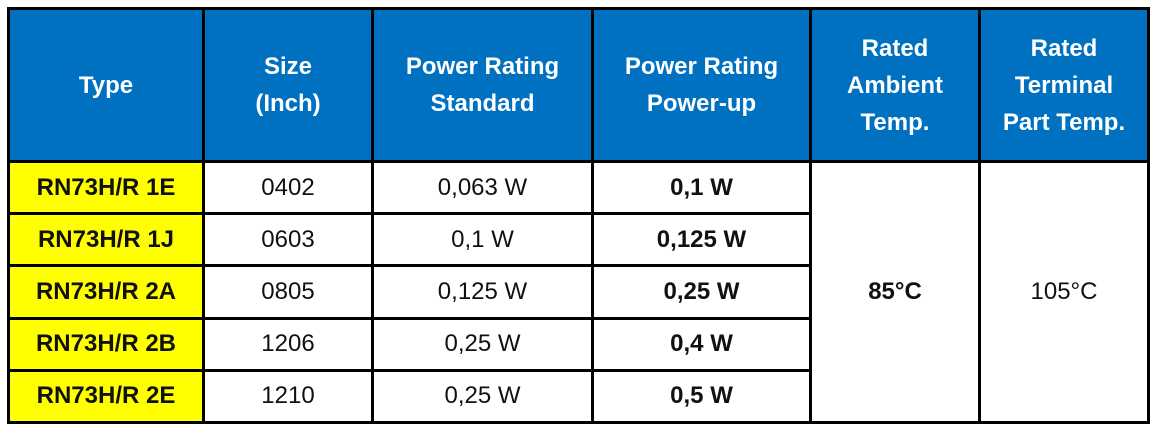 This screenshot has height=431, width=1154. I want to click on table-row: RN73H/R 2E 1210 0,25 W 0,5 W, so click(578, 396).